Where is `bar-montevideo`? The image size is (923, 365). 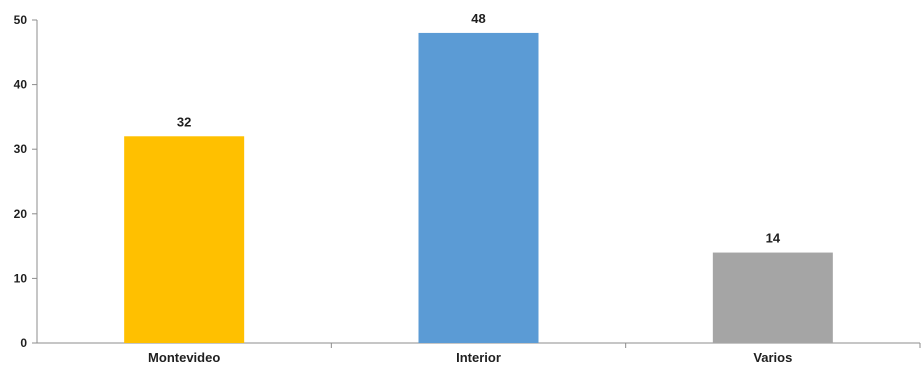 bar-montevideo is located at coordinates (184, 239).